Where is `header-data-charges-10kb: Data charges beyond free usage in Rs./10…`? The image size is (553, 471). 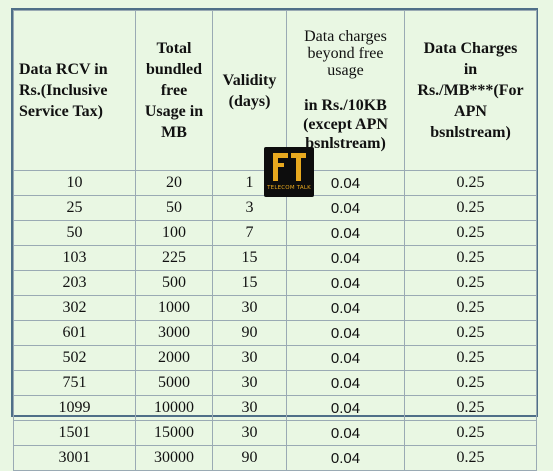
header-data-charges-10kb: Data charges beyond free usage in Rs./10… is located at coordinates (345, 90).